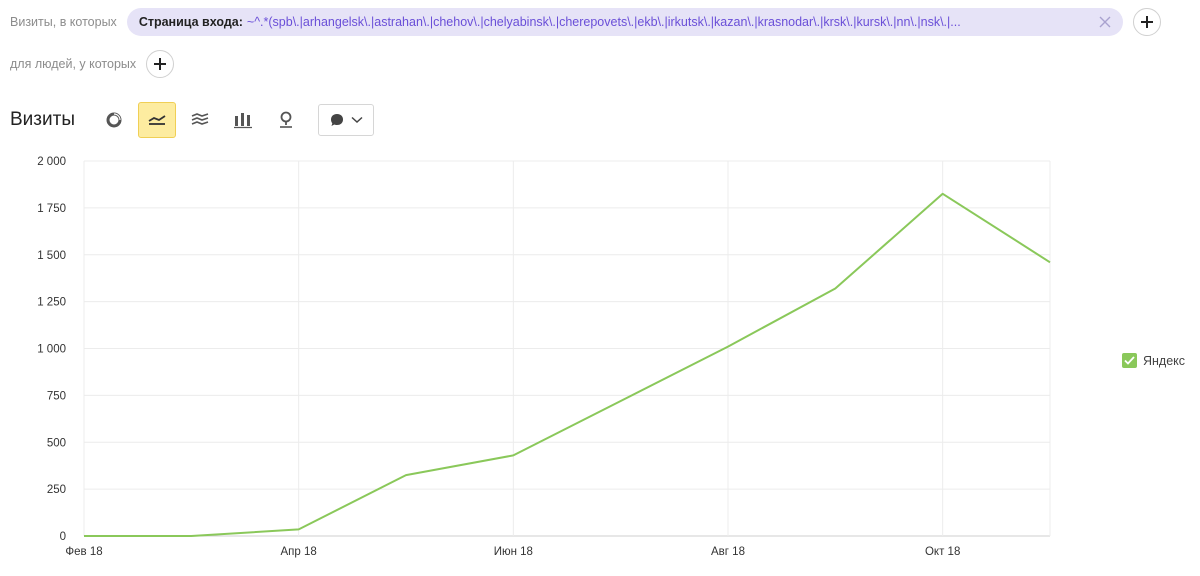 The image size is (1200, 576). Describe the element at coordinates (942, 552) in the screenshot. I see `x-tick-label: Окт 18` at that location.